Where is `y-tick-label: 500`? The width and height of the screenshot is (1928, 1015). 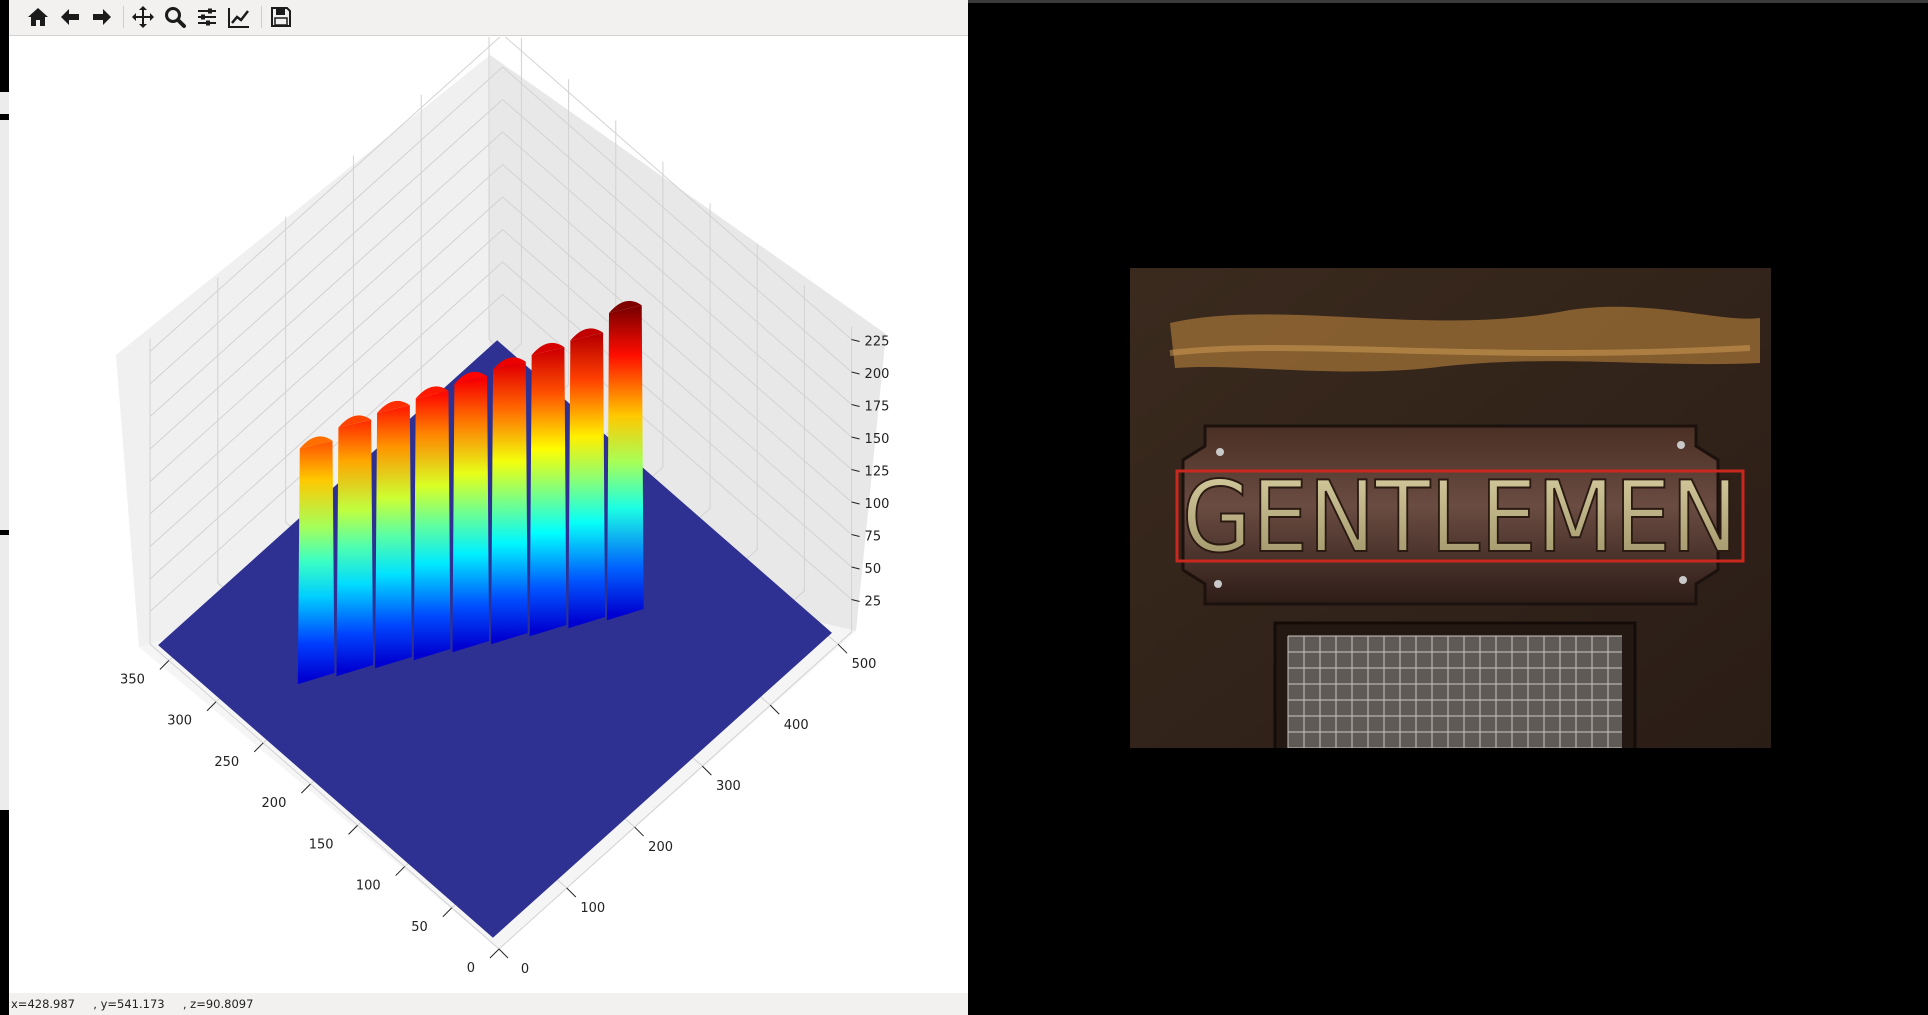 y-tick-label: 500 is located at coordinates (864, 664).